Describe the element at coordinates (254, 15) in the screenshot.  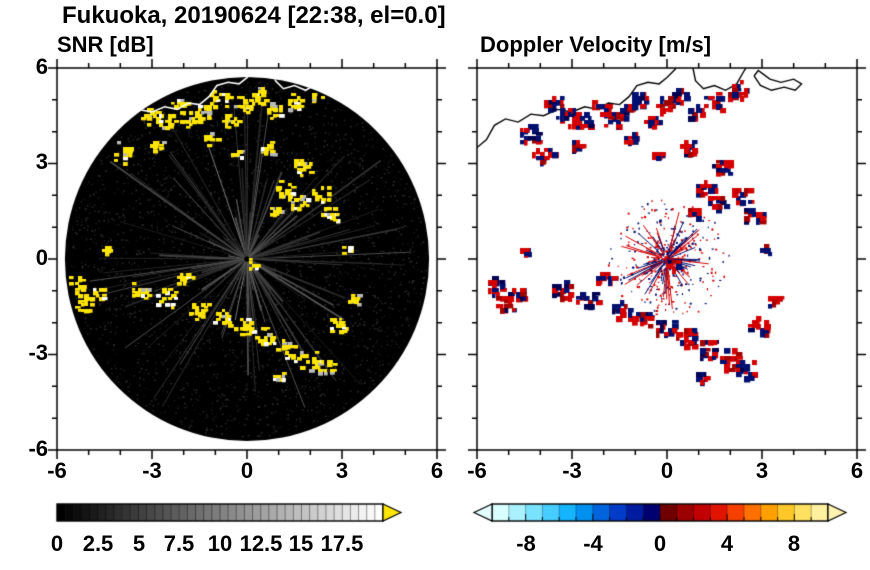
I see `figure-title: Fukuoka, 20190624 [22:38, el=0.0]` at that location.